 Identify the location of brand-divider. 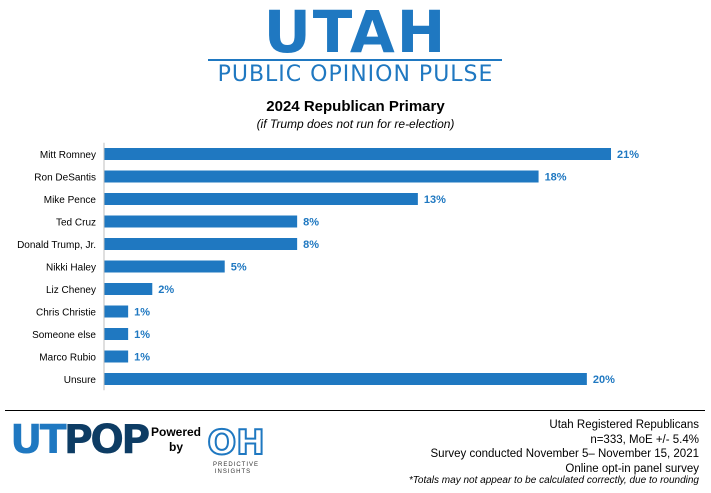
(355, 60).